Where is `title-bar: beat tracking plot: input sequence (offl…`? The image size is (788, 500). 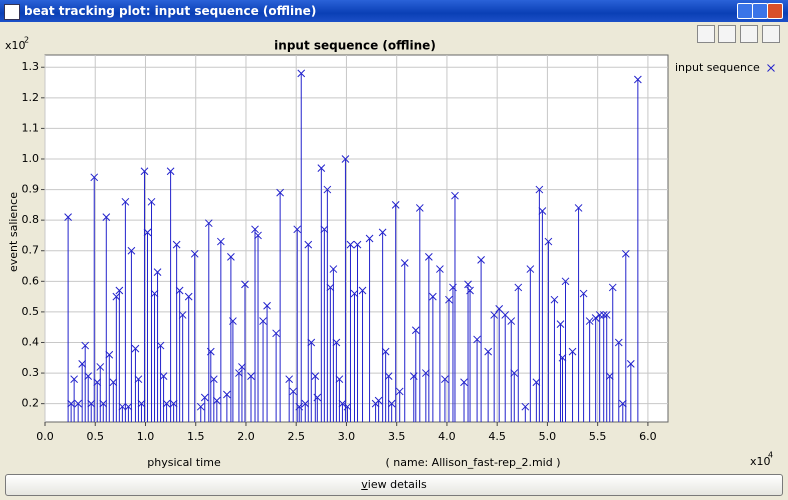
title-bar: beat tracking plot: input sequence (offl… is located at coordinates (394, 11).